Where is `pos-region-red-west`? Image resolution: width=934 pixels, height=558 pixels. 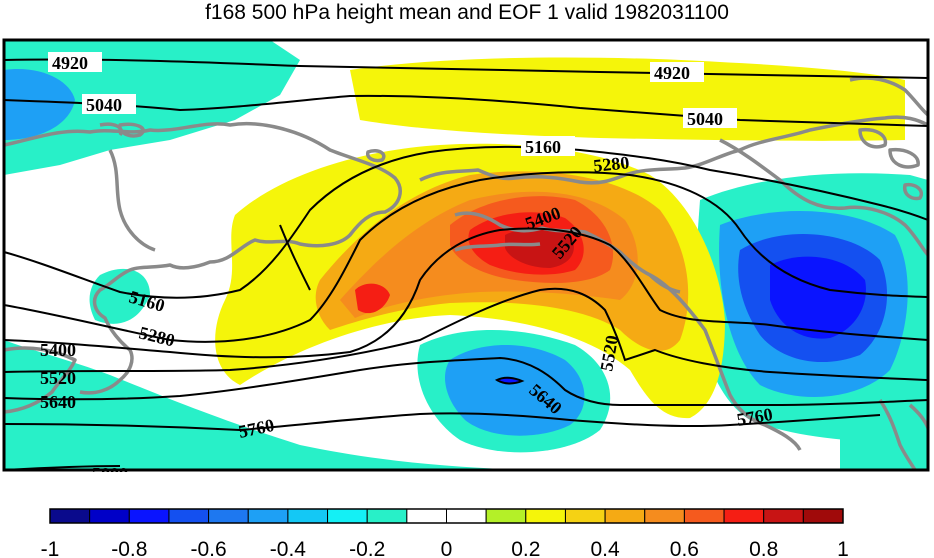 pos-region-red-west is located at coordinates (372, 298).